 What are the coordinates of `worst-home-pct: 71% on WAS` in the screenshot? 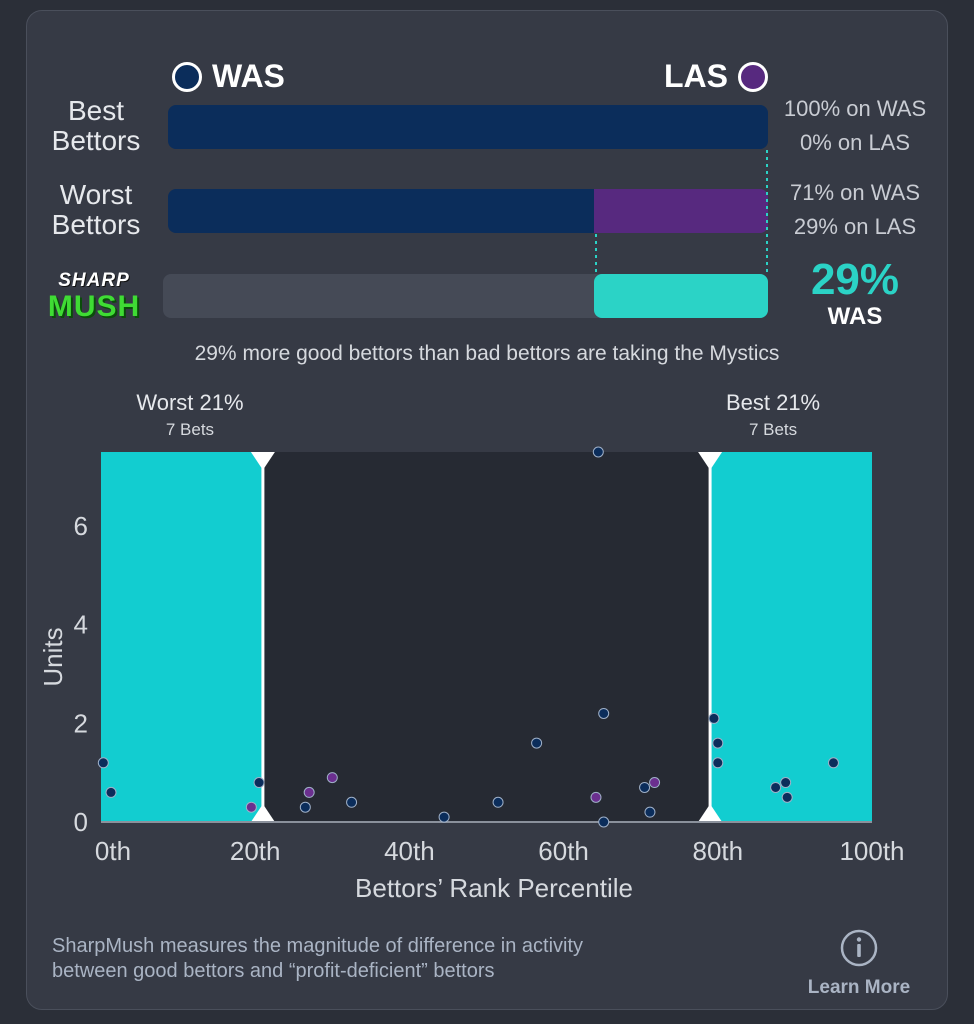 It's located at (855, 192).